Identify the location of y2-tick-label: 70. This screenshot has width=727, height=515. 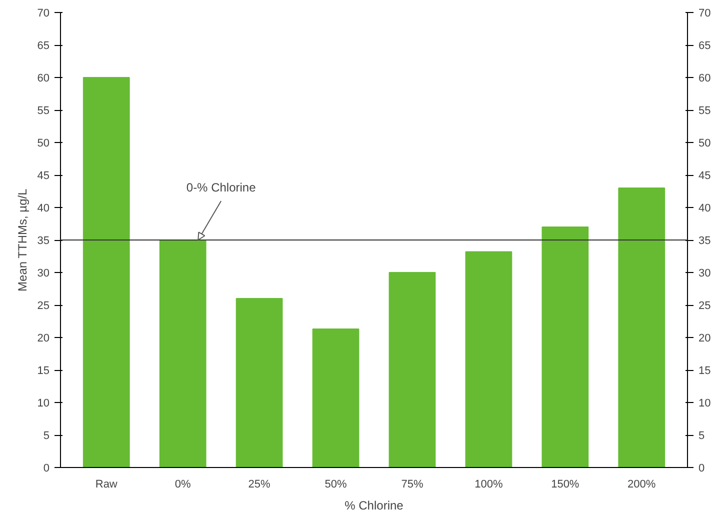
(704, 14).